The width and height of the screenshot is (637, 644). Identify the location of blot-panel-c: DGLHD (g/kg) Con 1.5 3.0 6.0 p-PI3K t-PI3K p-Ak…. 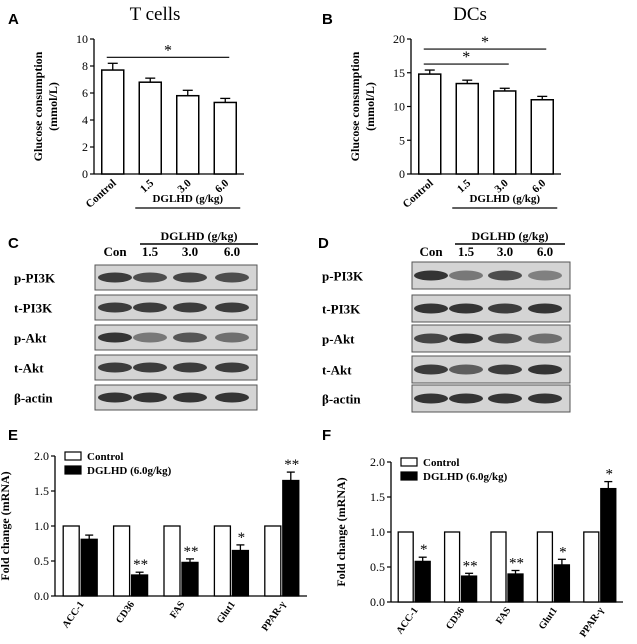
(136, 320).